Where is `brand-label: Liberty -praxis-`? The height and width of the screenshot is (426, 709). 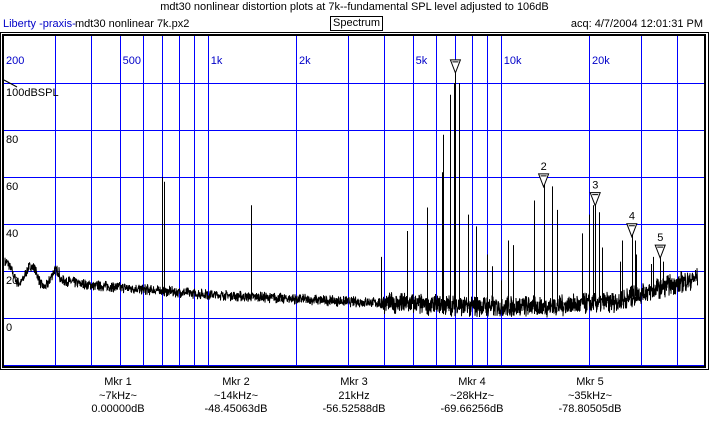
brand-label: Liberty -praxis- is located at coordinates (39, 24).